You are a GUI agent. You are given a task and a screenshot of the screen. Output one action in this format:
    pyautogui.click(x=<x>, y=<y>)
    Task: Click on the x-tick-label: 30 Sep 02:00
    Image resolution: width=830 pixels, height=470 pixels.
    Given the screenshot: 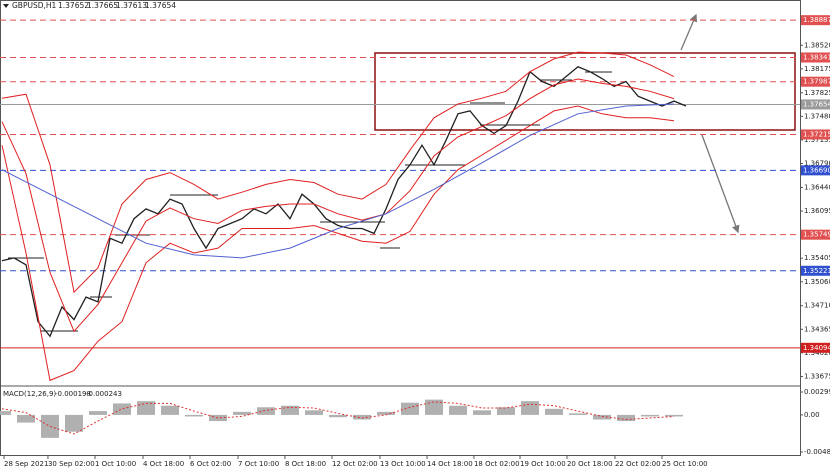 What is the action you would take?
    pyautogui.click(x=71, y=464)
    